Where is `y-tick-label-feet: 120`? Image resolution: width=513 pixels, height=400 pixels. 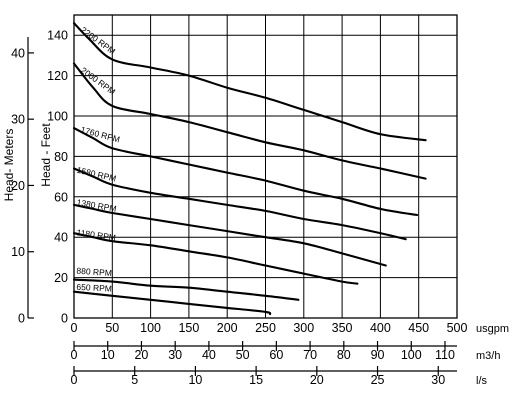 y-tick-label-feet: 120 is located at coordinates (57, 76).